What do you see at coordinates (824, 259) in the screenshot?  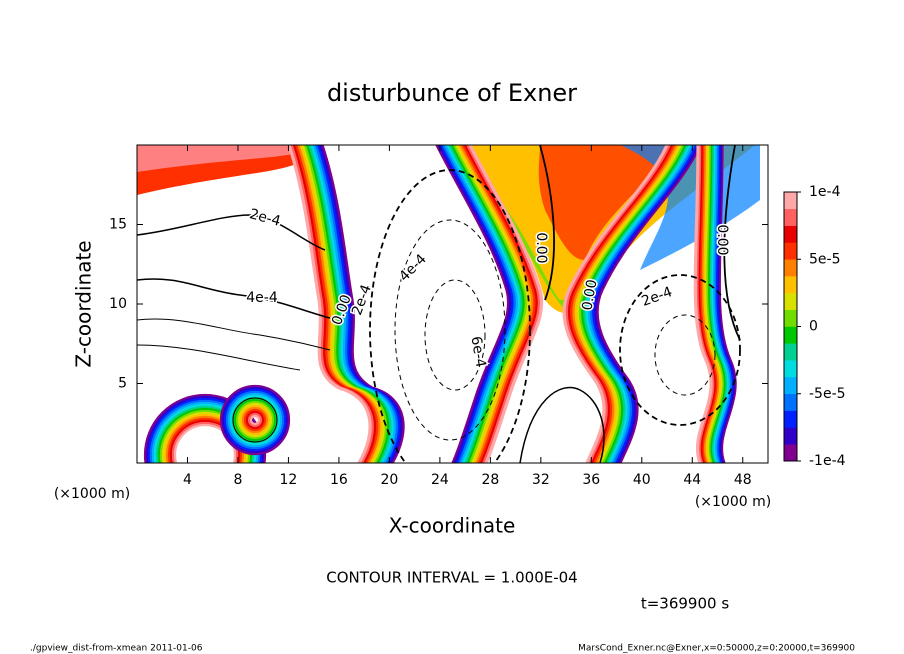 I see `colorbar-tick-label: 5e-5` at bounding box center [824, 259].